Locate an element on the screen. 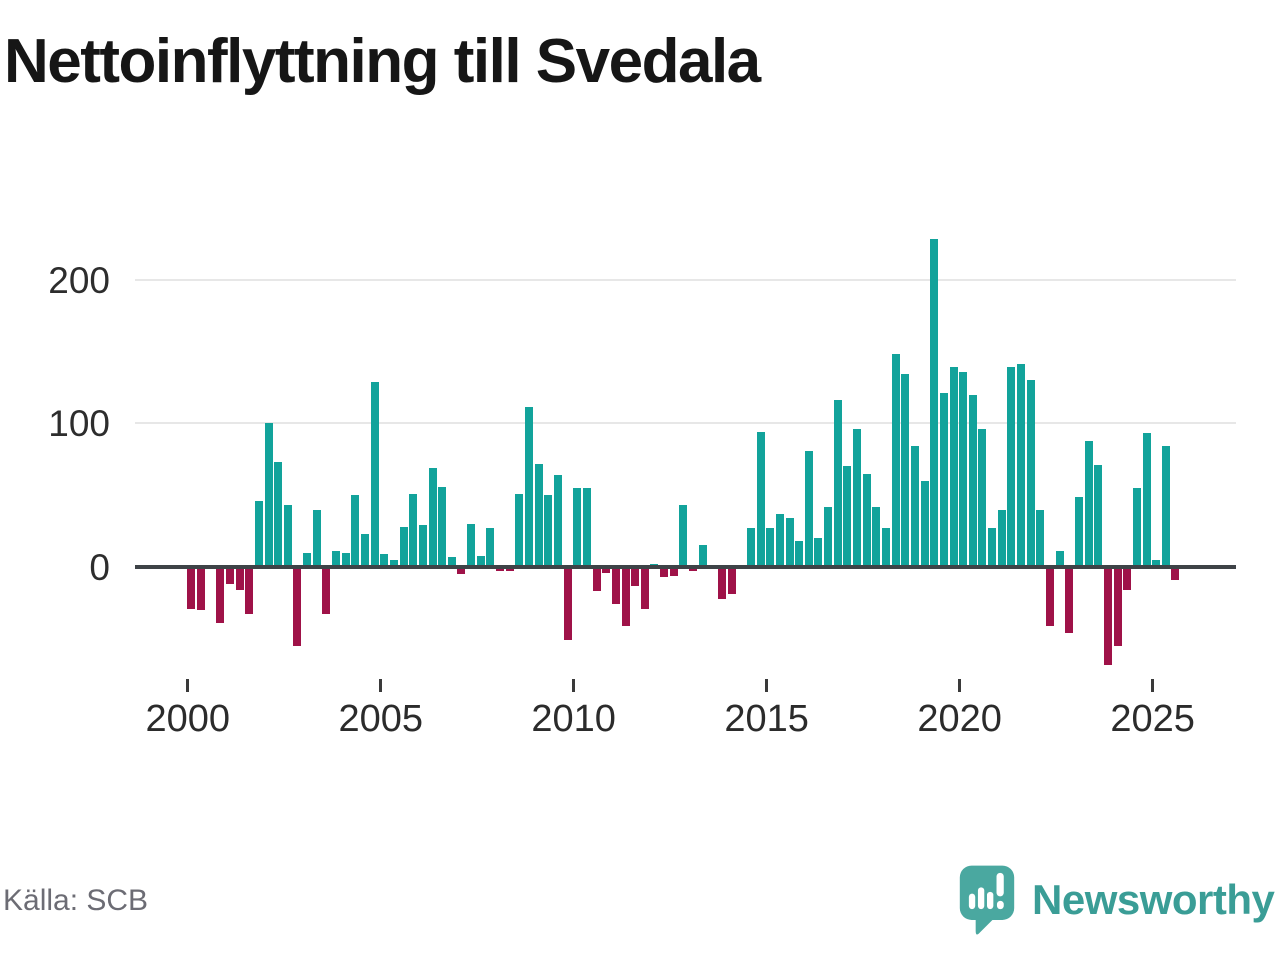 The image size is (1280, 960). icon-exclamation-stem is located at coordinates (1000, 884).